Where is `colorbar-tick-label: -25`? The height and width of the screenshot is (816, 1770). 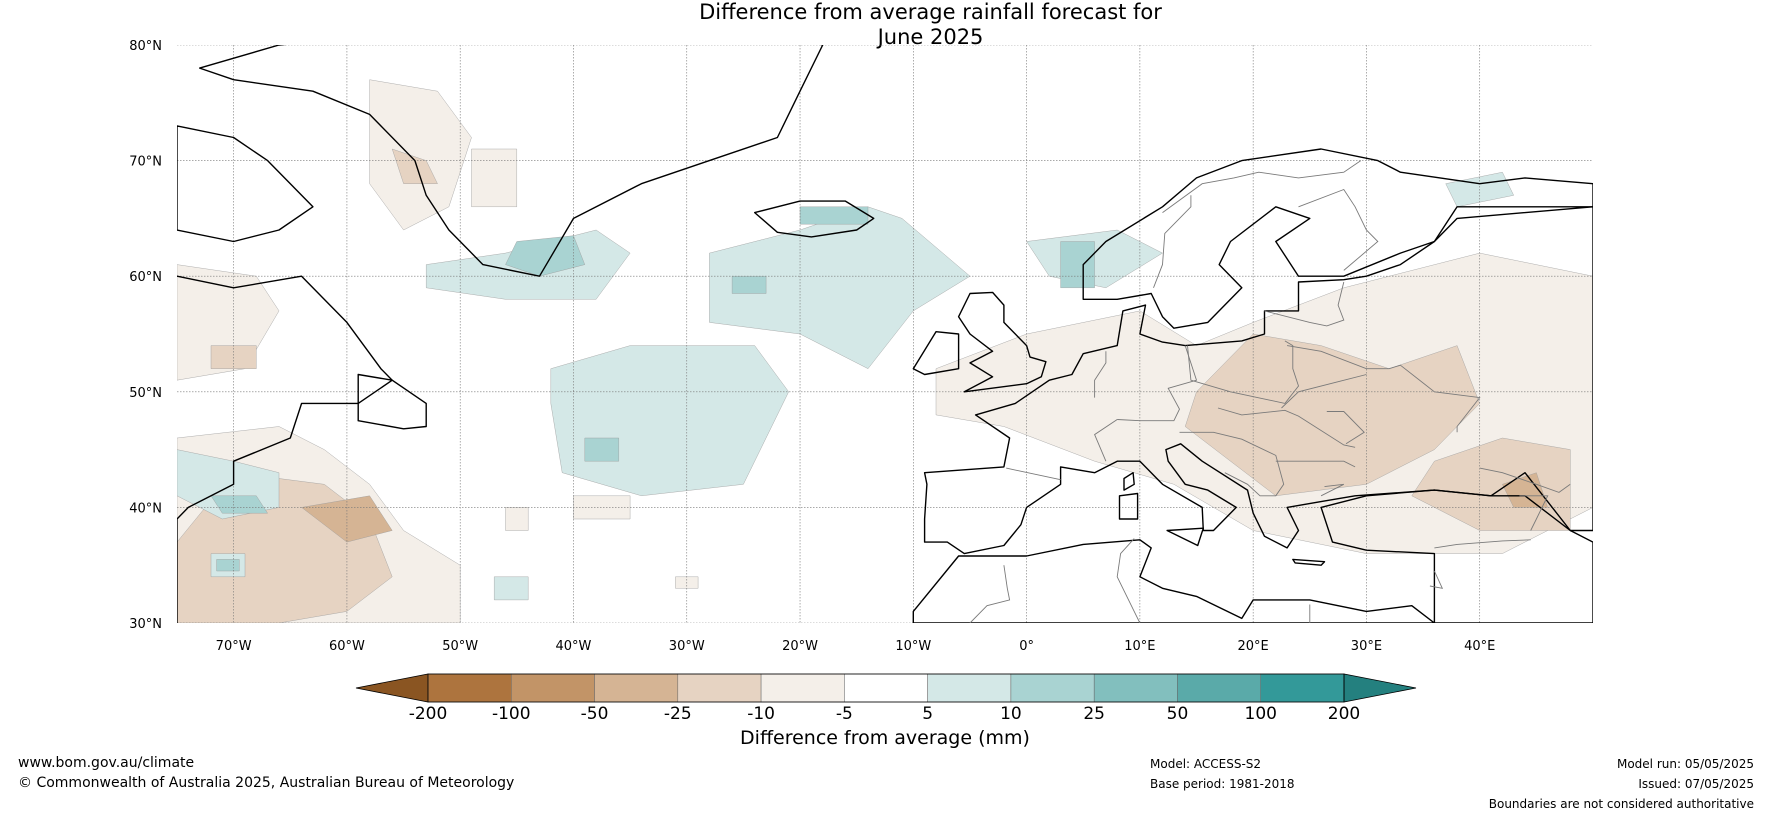
colorbar-tick-label: -25 is located at coordinates (678, 714).